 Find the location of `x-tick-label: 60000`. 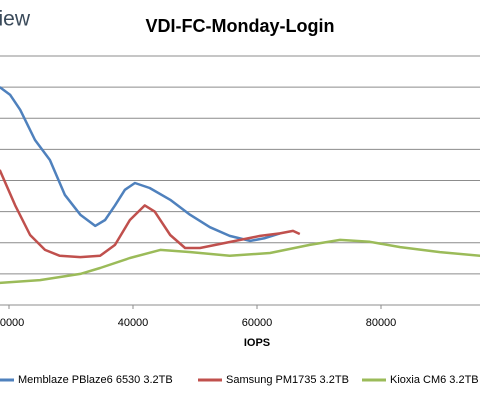

x-tick-label: 60000 is located at coordinates (257, 323).